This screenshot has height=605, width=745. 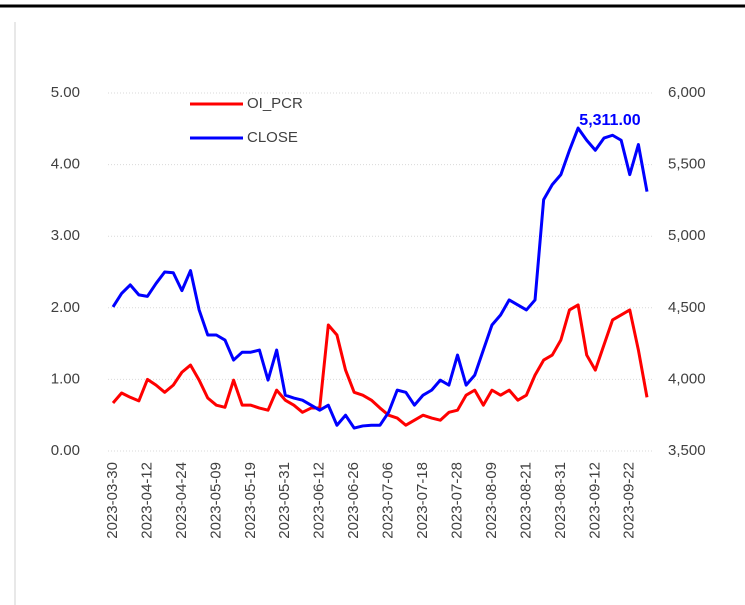 What do you see at coordinates (687, 164) in the screenshot?
I see `y2-tick-label: 5,500` at bounding box center [687, 164].